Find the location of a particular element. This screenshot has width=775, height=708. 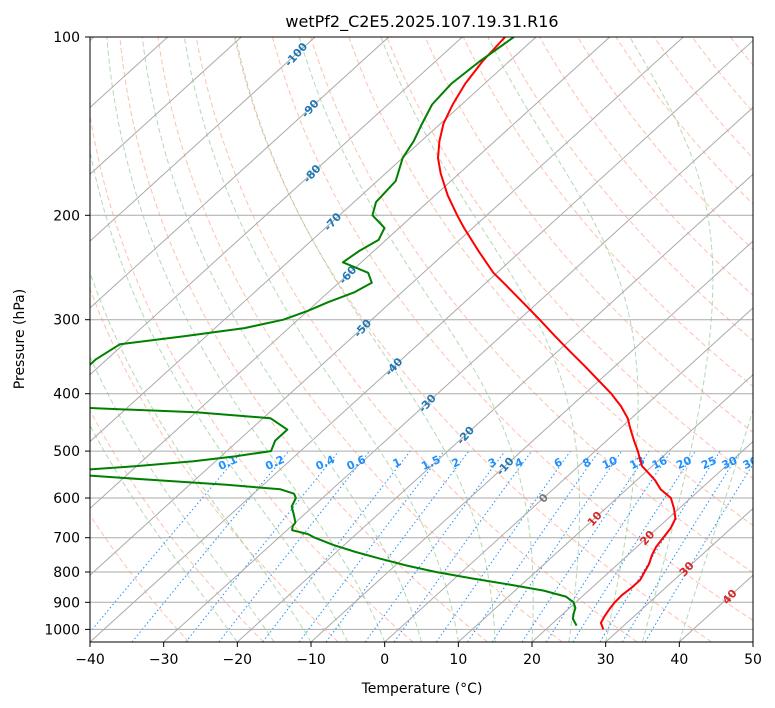

y-tick-label: 400 is located at coordinates (66, 395).